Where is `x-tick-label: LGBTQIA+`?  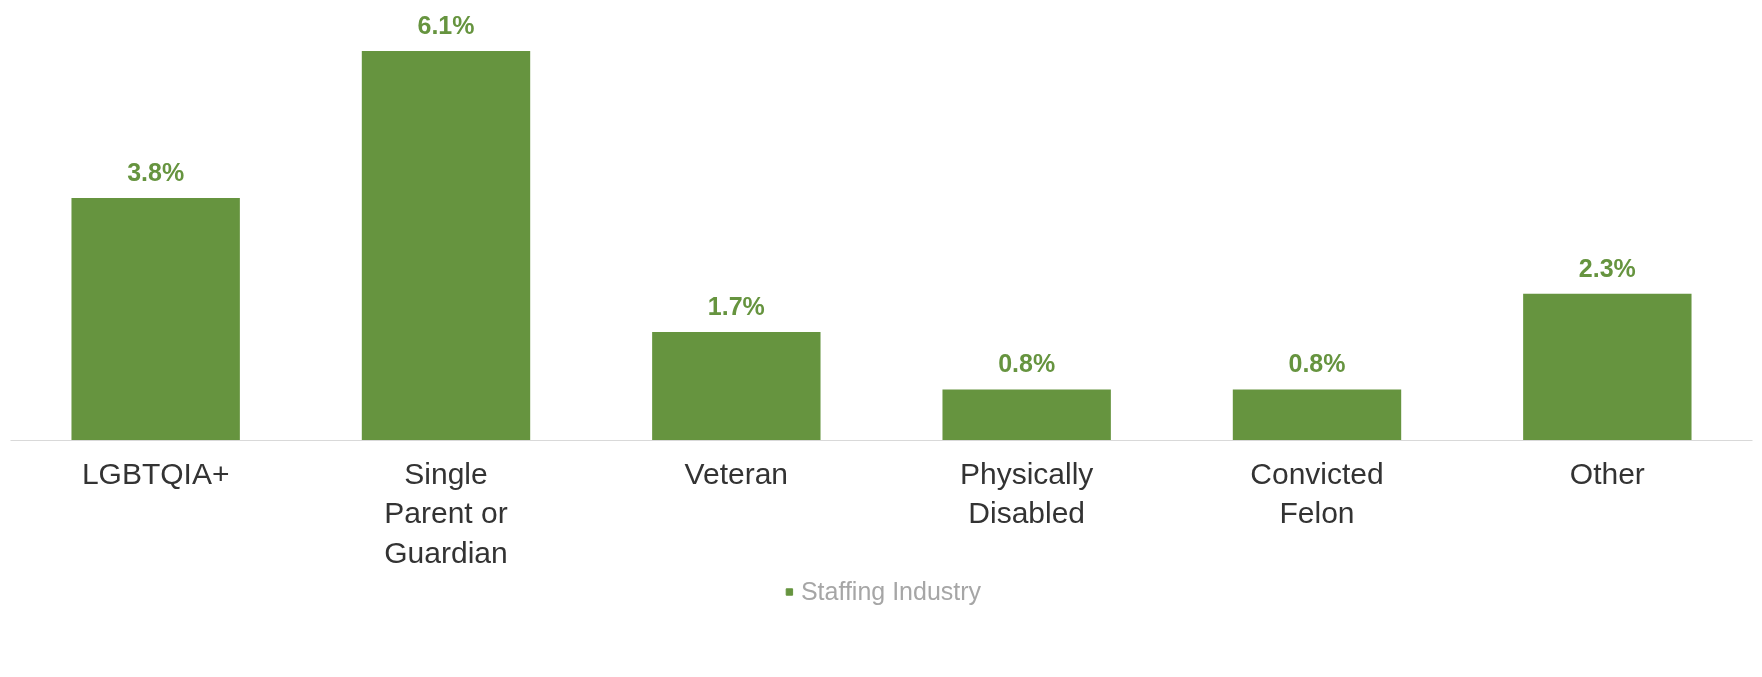
x-tick-label: LGBTQIA+ is located at coordinates (155, 473).